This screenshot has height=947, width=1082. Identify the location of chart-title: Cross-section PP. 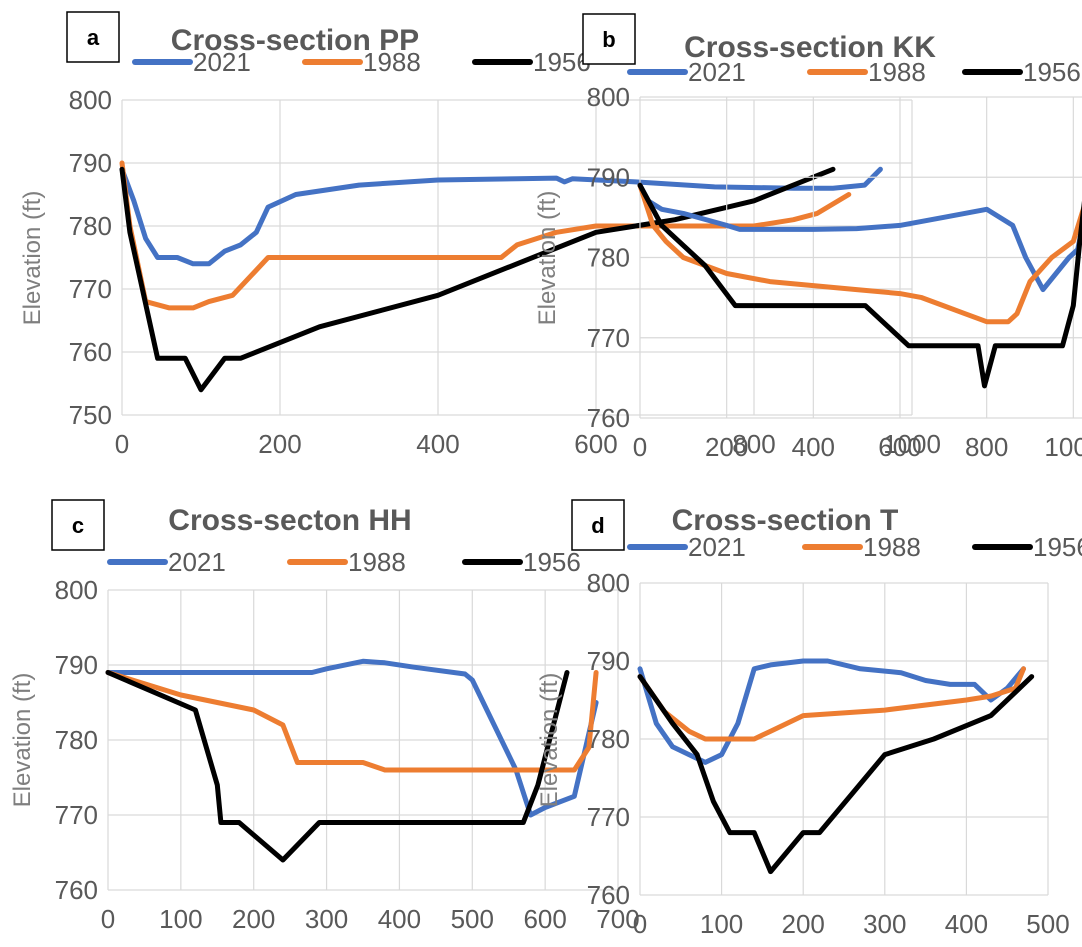
(295, 40).